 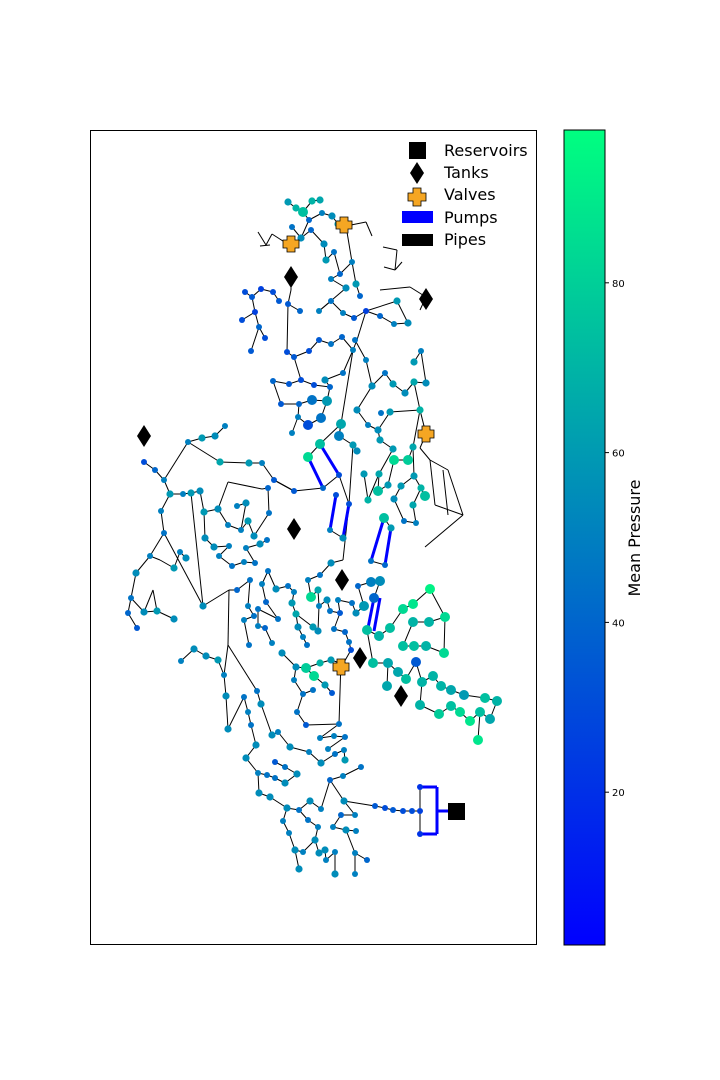 What do you see at coordinates (417, 150) in the screenshot?
I see `reservoir-legend-icon` at bounding box center [417, 150].